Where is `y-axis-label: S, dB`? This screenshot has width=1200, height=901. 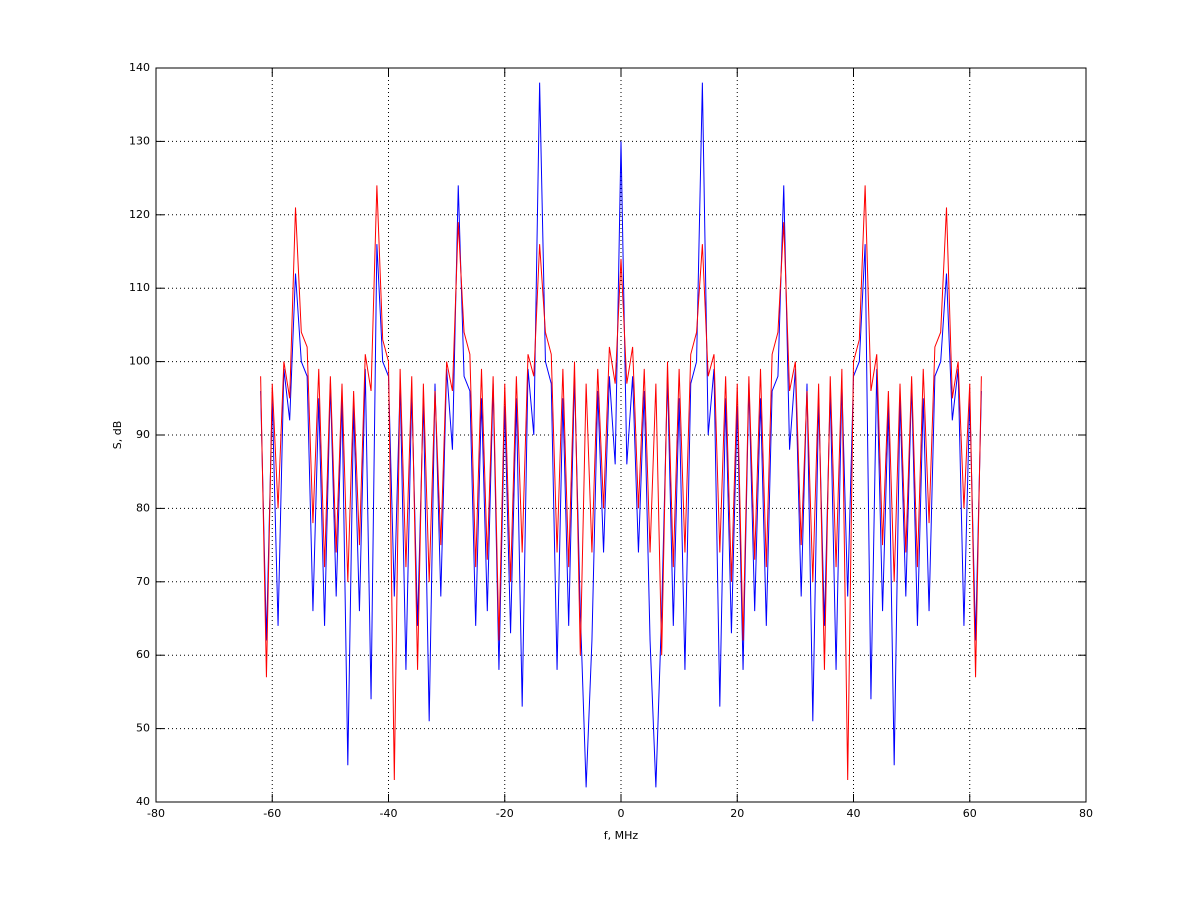
y-axis-label: S, dB is located at coordinates (117, 435).